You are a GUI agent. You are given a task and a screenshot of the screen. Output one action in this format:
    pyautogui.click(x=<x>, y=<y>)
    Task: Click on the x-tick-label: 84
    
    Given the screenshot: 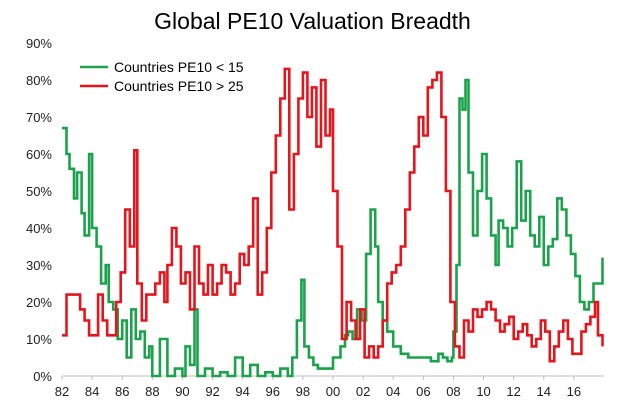 What is the action you would take?
    pyautogui.click(x=92, y=391)
    